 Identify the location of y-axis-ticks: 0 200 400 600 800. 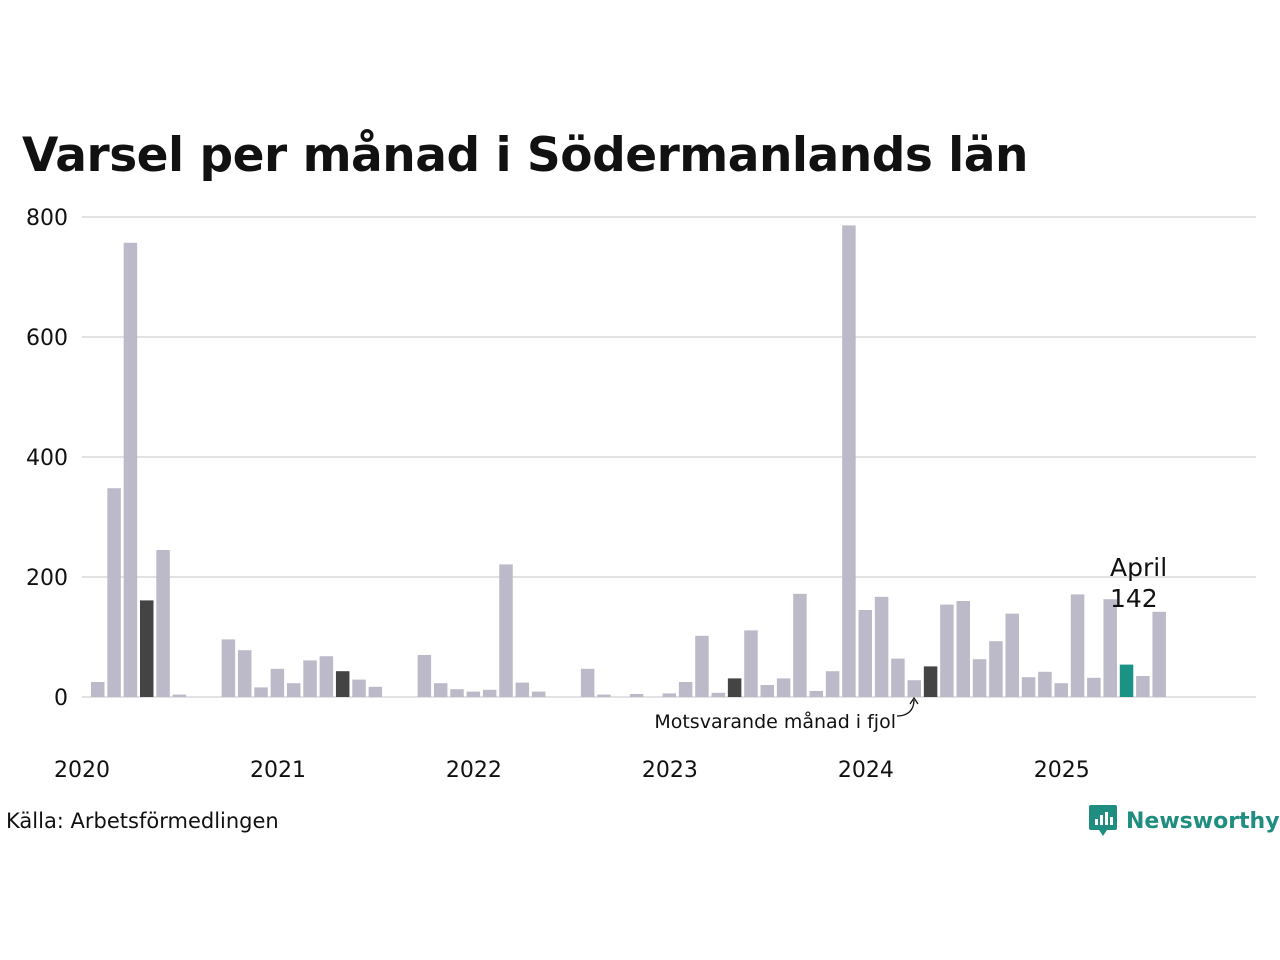
(47, 458).